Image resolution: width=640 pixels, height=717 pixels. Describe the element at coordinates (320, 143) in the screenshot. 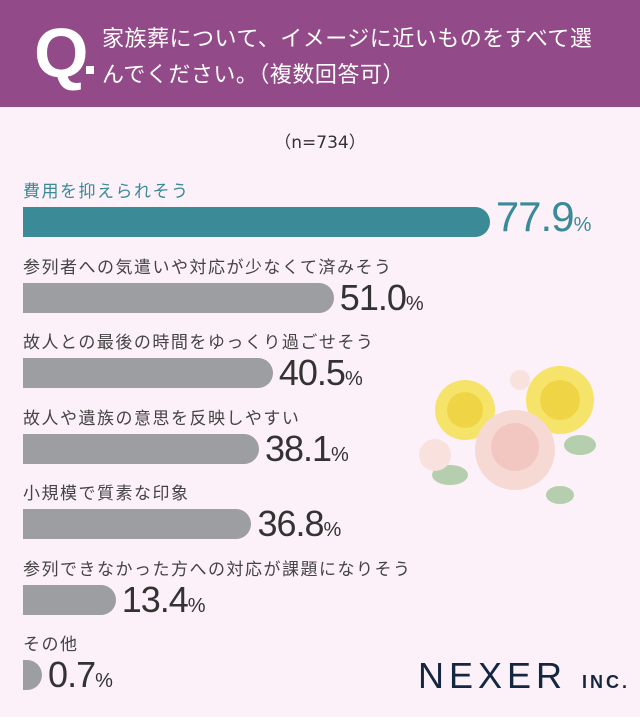

I see `sample-size: （n=734）` at that location.